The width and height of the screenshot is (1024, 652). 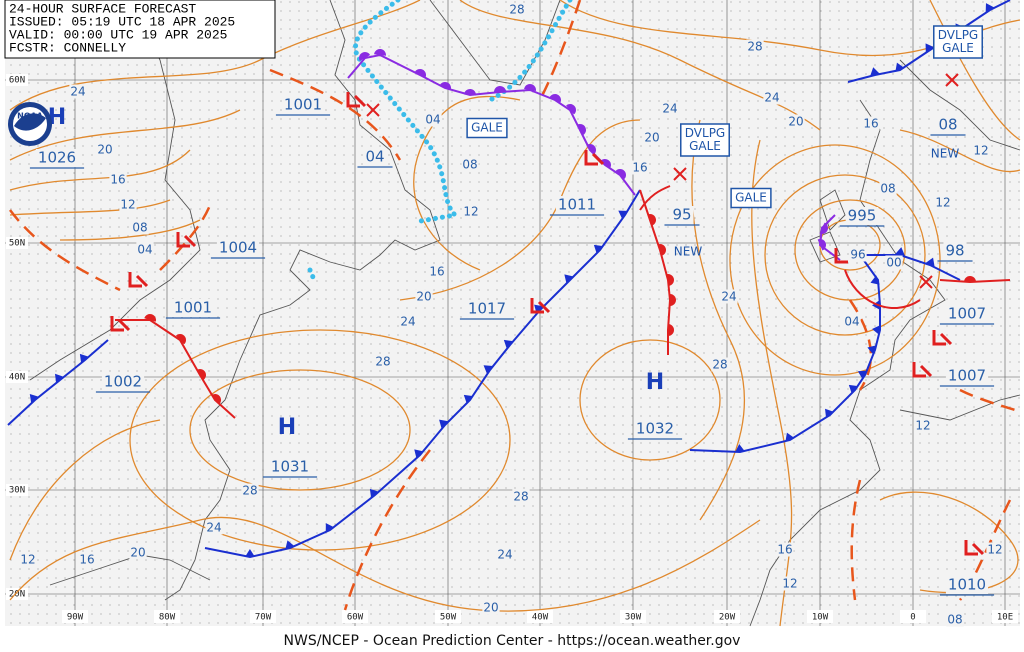 I want to click on isobar-label: 08, so click(x=469, y=165).